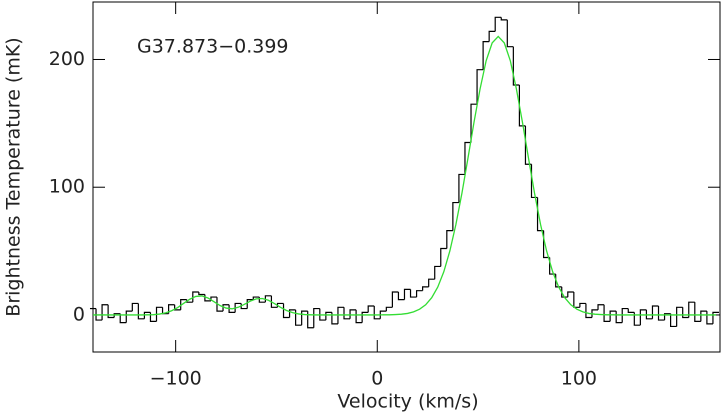 The image size is (722, 415). I want to click on x-tick-label: −100, so click(176, 379).